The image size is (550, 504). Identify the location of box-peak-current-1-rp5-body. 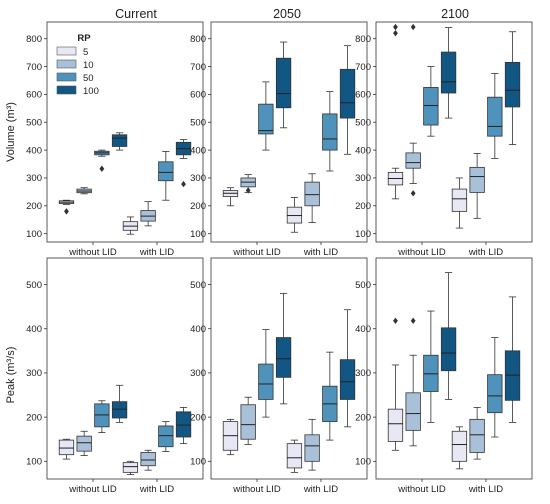
(130, 467).